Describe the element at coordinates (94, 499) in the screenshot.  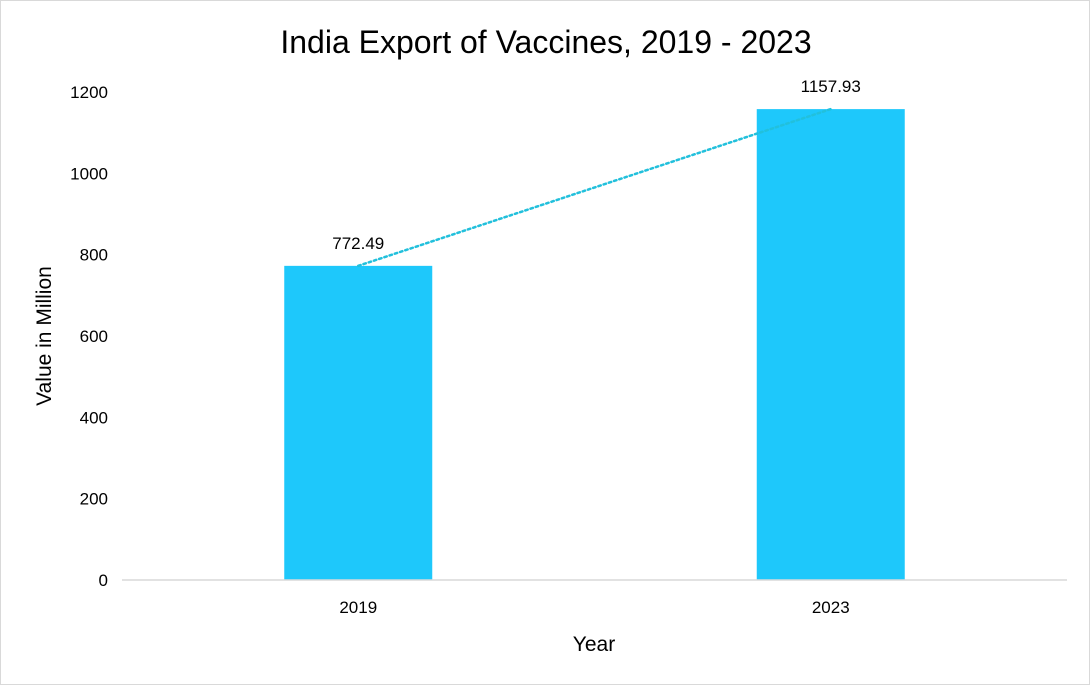
I see `y-tick-label: 200` at that location.